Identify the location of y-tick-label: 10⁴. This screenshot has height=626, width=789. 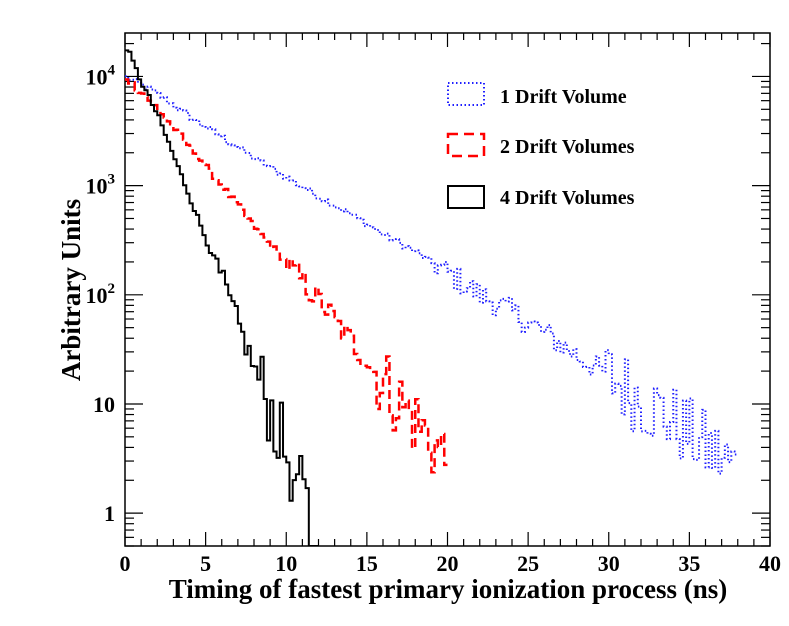
(101, 75).